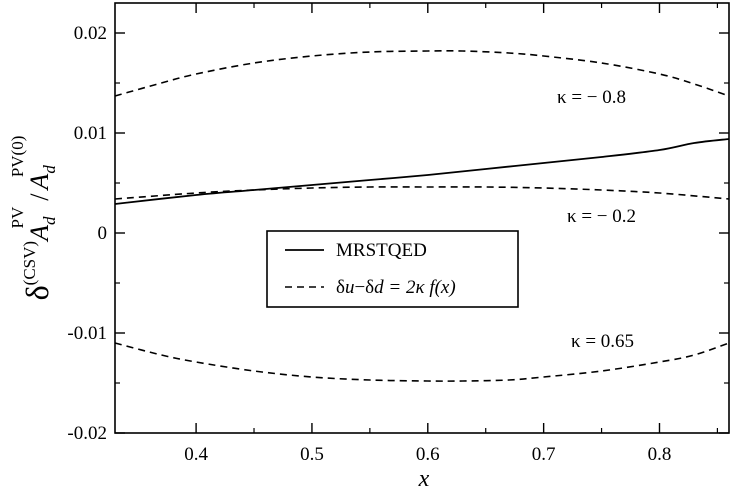  Describe the element at coordinates (340, 287) in the screenshot. I see `legend-part-delta: δ` at that location.